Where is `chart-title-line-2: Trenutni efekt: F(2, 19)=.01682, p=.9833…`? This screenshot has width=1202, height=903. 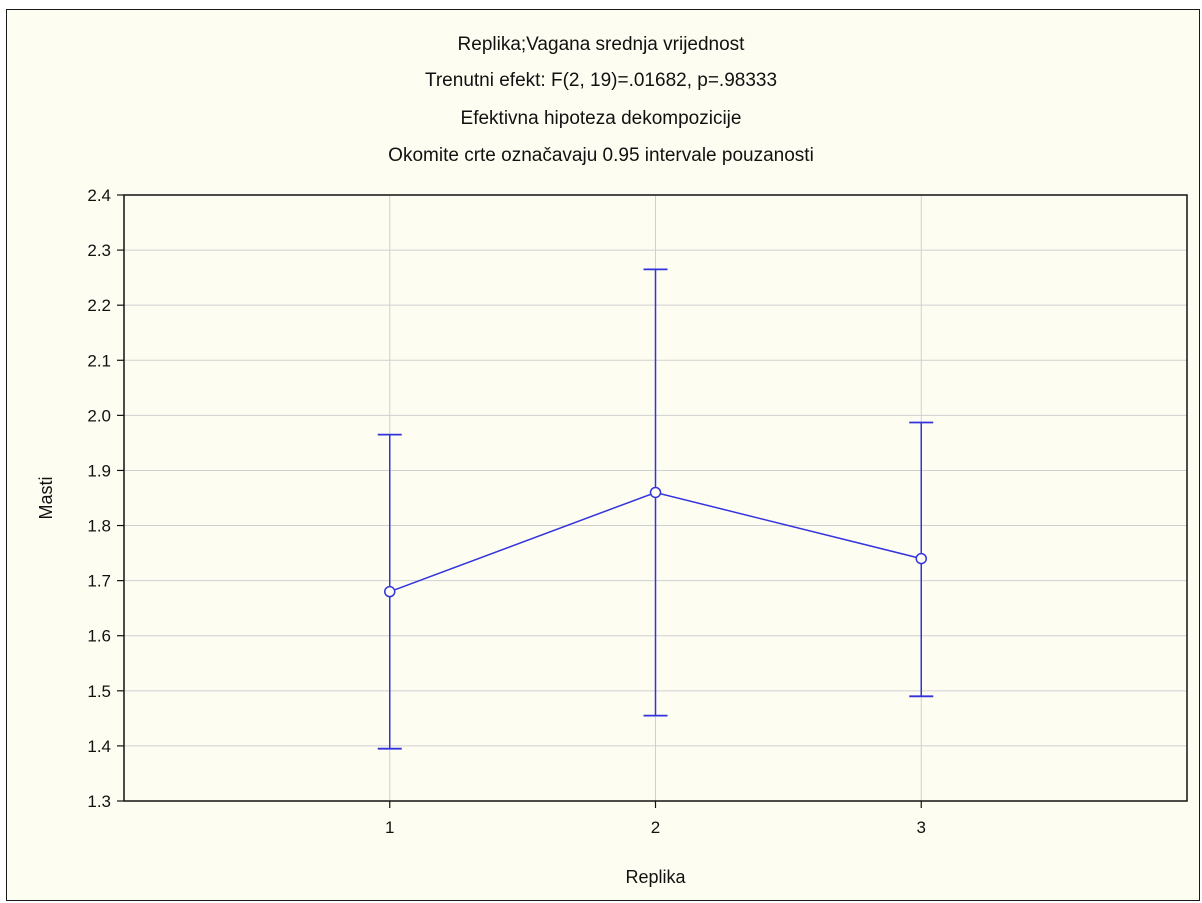
chart-title-line-2: Trenutni efekt: F(2, 19)=.01682, p=.9833… is located at coordinates (601, 80).